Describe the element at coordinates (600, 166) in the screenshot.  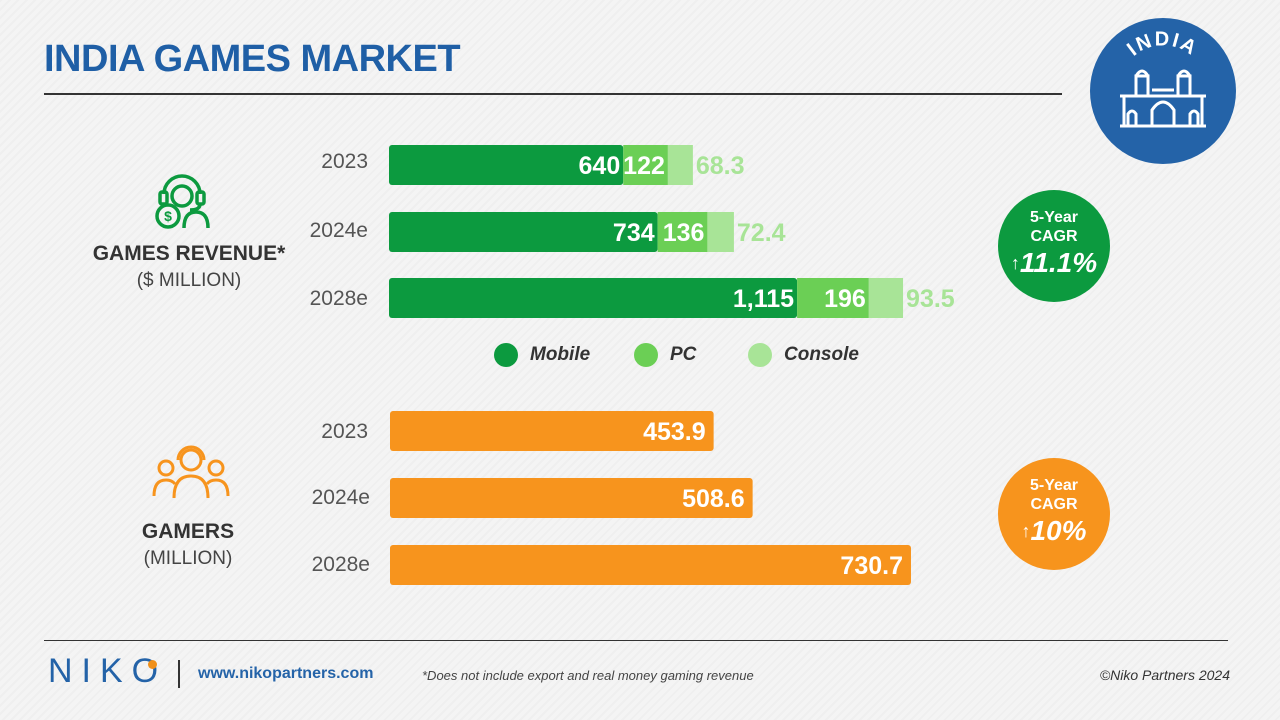
I see `revenue-label-mobile-0: 640` at that location.